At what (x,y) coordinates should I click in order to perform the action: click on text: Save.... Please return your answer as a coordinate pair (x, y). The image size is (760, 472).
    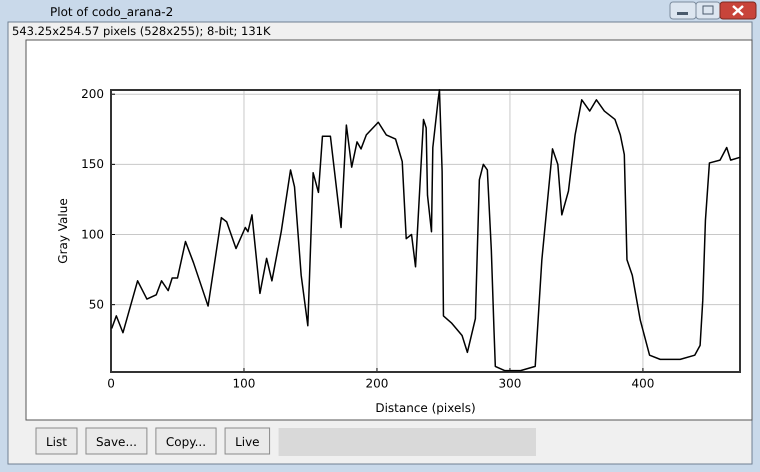
    Looking at the image, I should click on (116, 442).